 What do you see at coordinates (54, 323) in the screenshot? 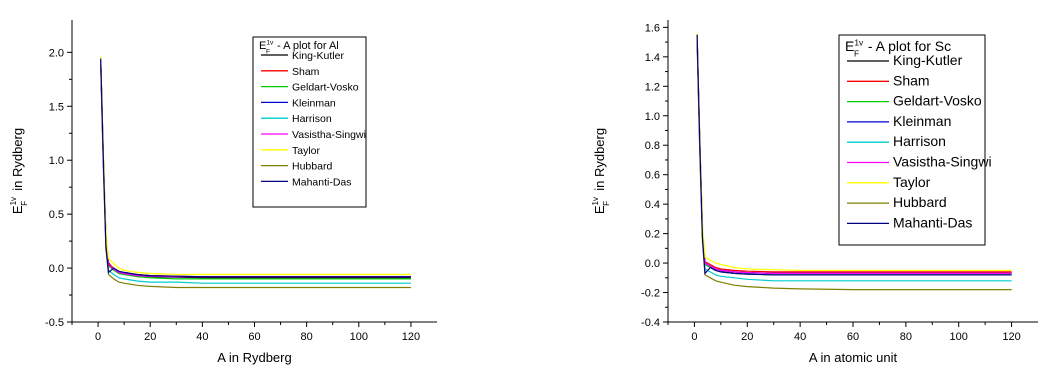
I see `y-tick-label: -0.5` at bounding box center [54, 323].